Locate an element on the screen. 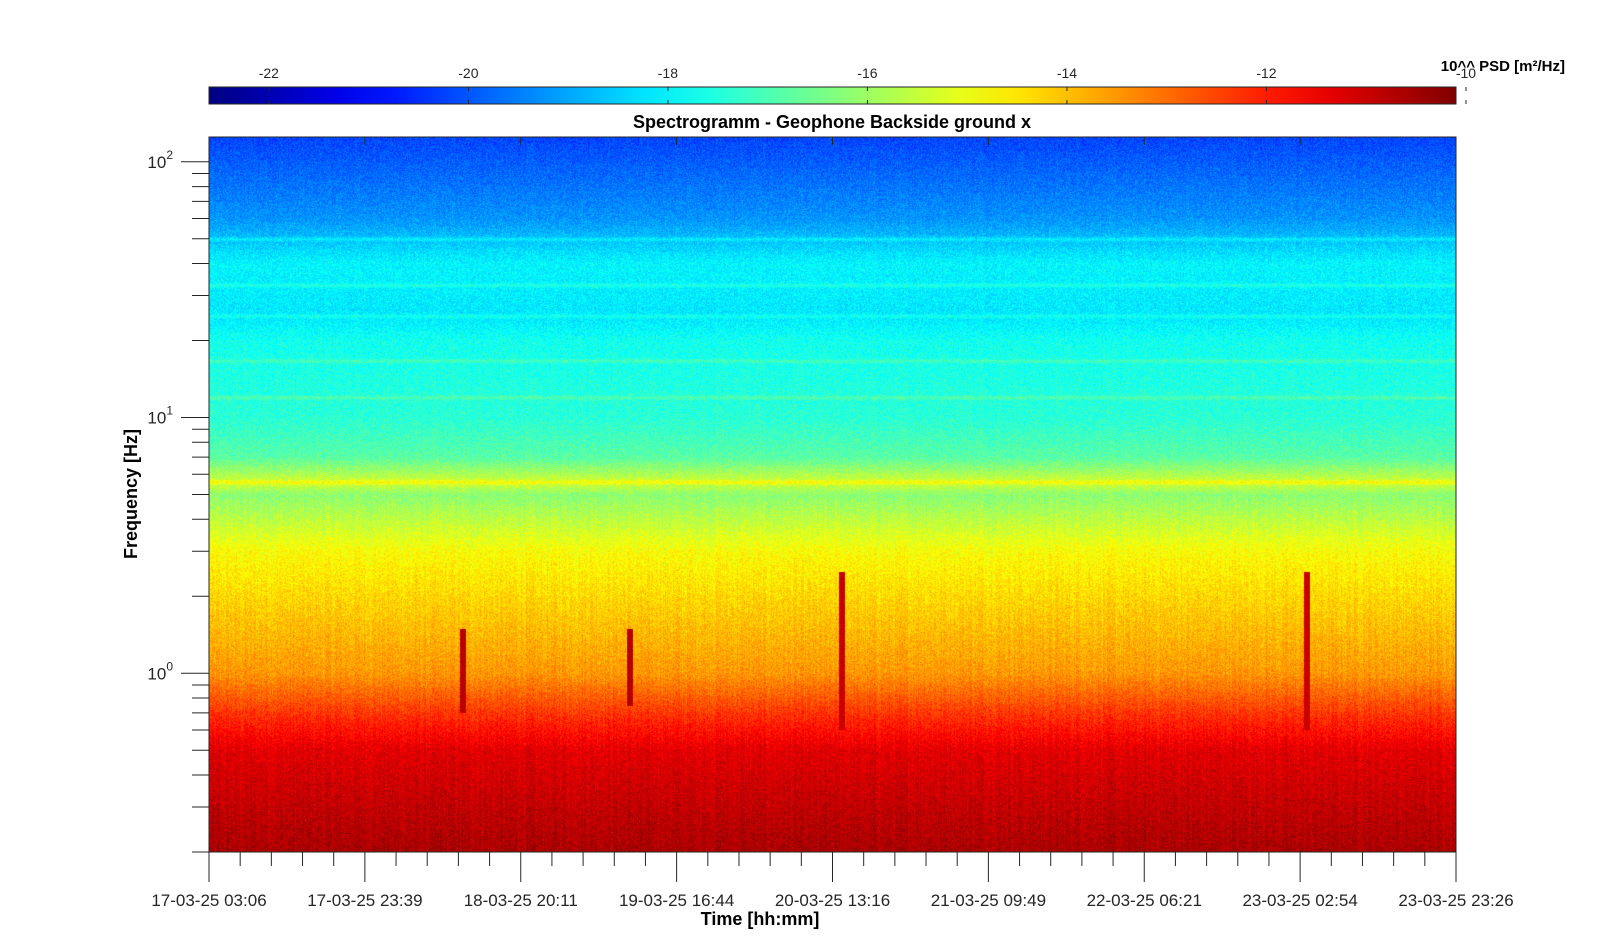 The width and height of the screenshot is (1600, 944). x-tick-label: 20-03-25 13:16 is located at coordinates (832, 900).